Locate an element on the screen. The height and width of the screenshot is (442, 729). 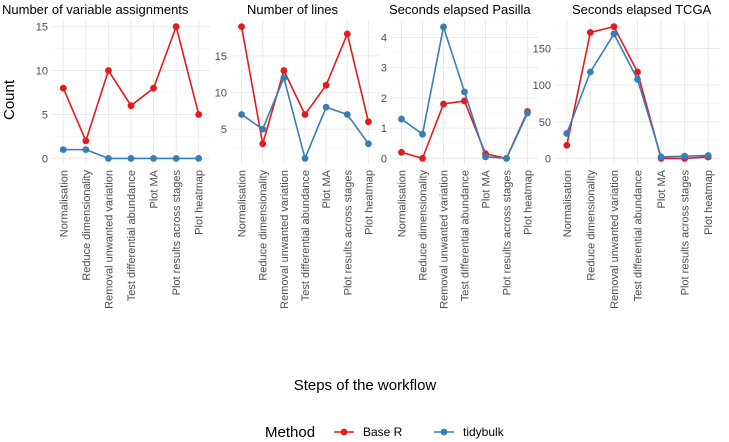
y-tick-label: 100 is located at coordinates (542, 86).